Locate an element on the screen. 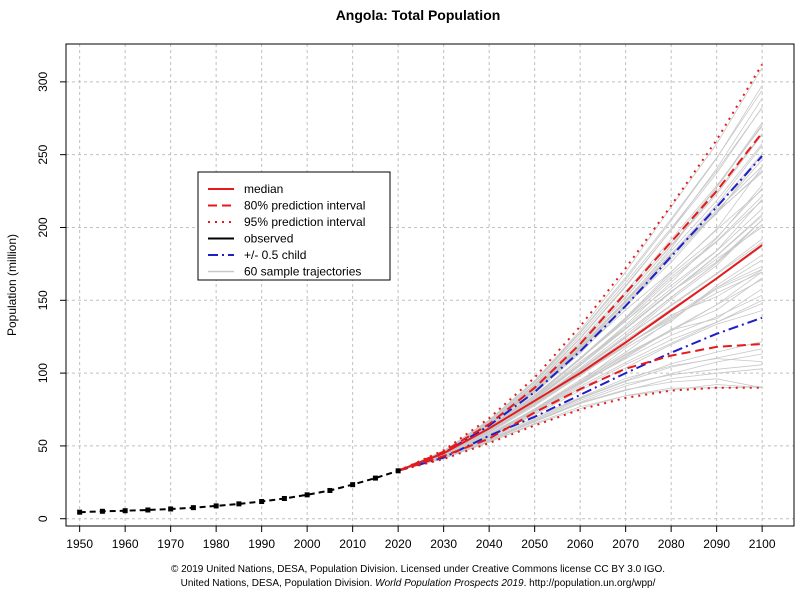 The height and width of the screenshot is (601, 800). legend-label: 95% prediction interval is located at coordinates (304, 222).